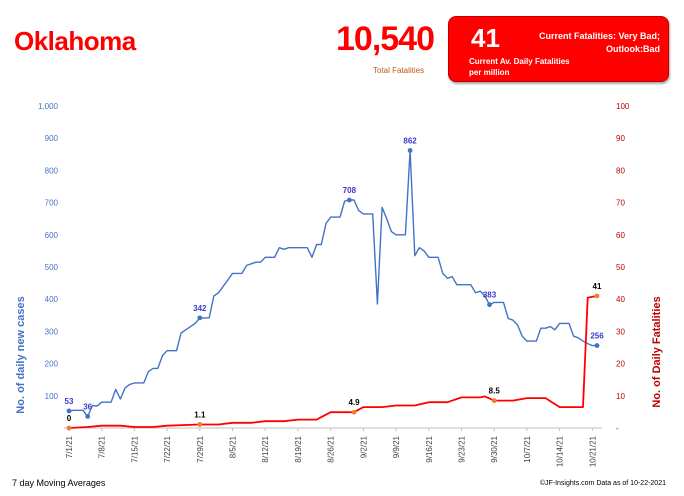  What do you see at coordinates (363, 446) in the screenshot?
I see `x-tick-label: 9/2/21` at bounding box center [363, 446].